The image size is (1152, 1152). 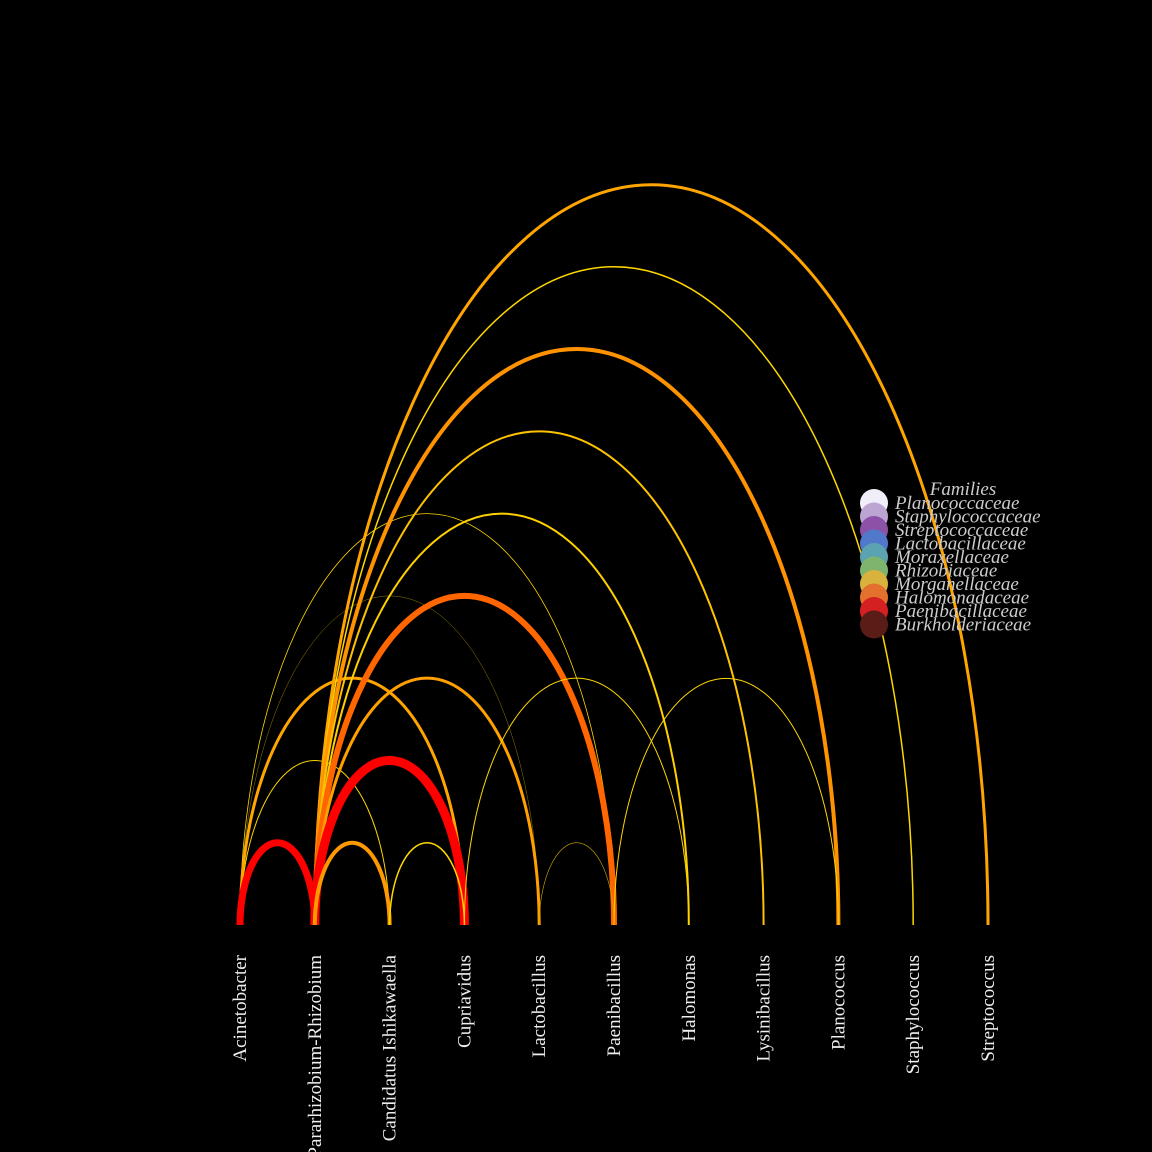 What do you see at coordinates (961, 530) in the screenshot?
I see `legend-label: Streptococcaceae` at bounding box center [961, 530].